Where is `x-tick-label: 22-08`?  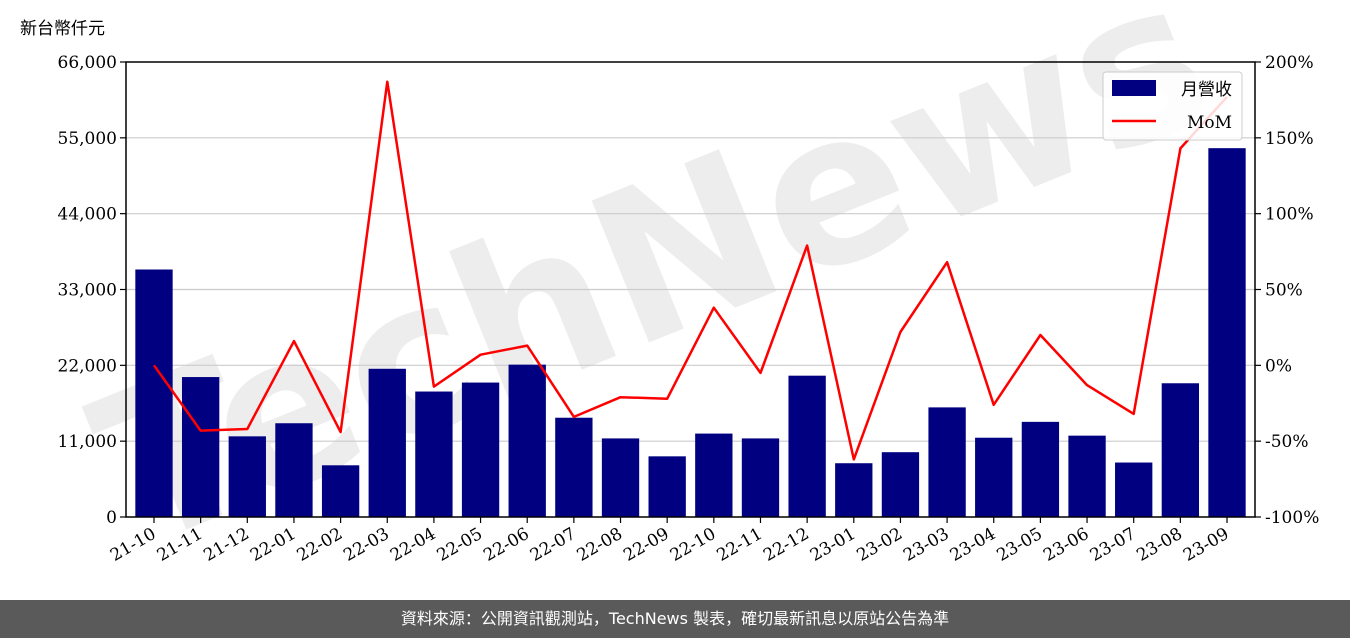
x-tick-label: 22-08 is located at coordinates (600, 545).